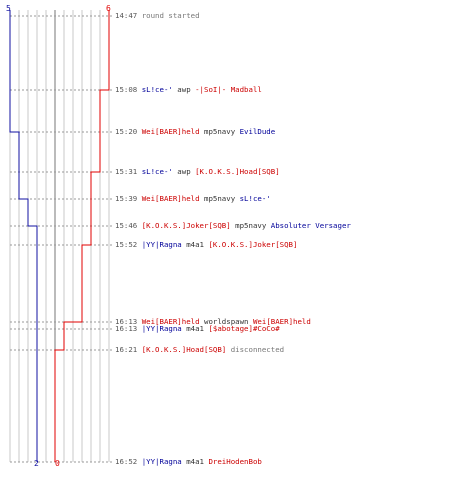  Describe the element at coordinates (128, 244) in the screenshot. I see `event-time: 15:52` at that location.